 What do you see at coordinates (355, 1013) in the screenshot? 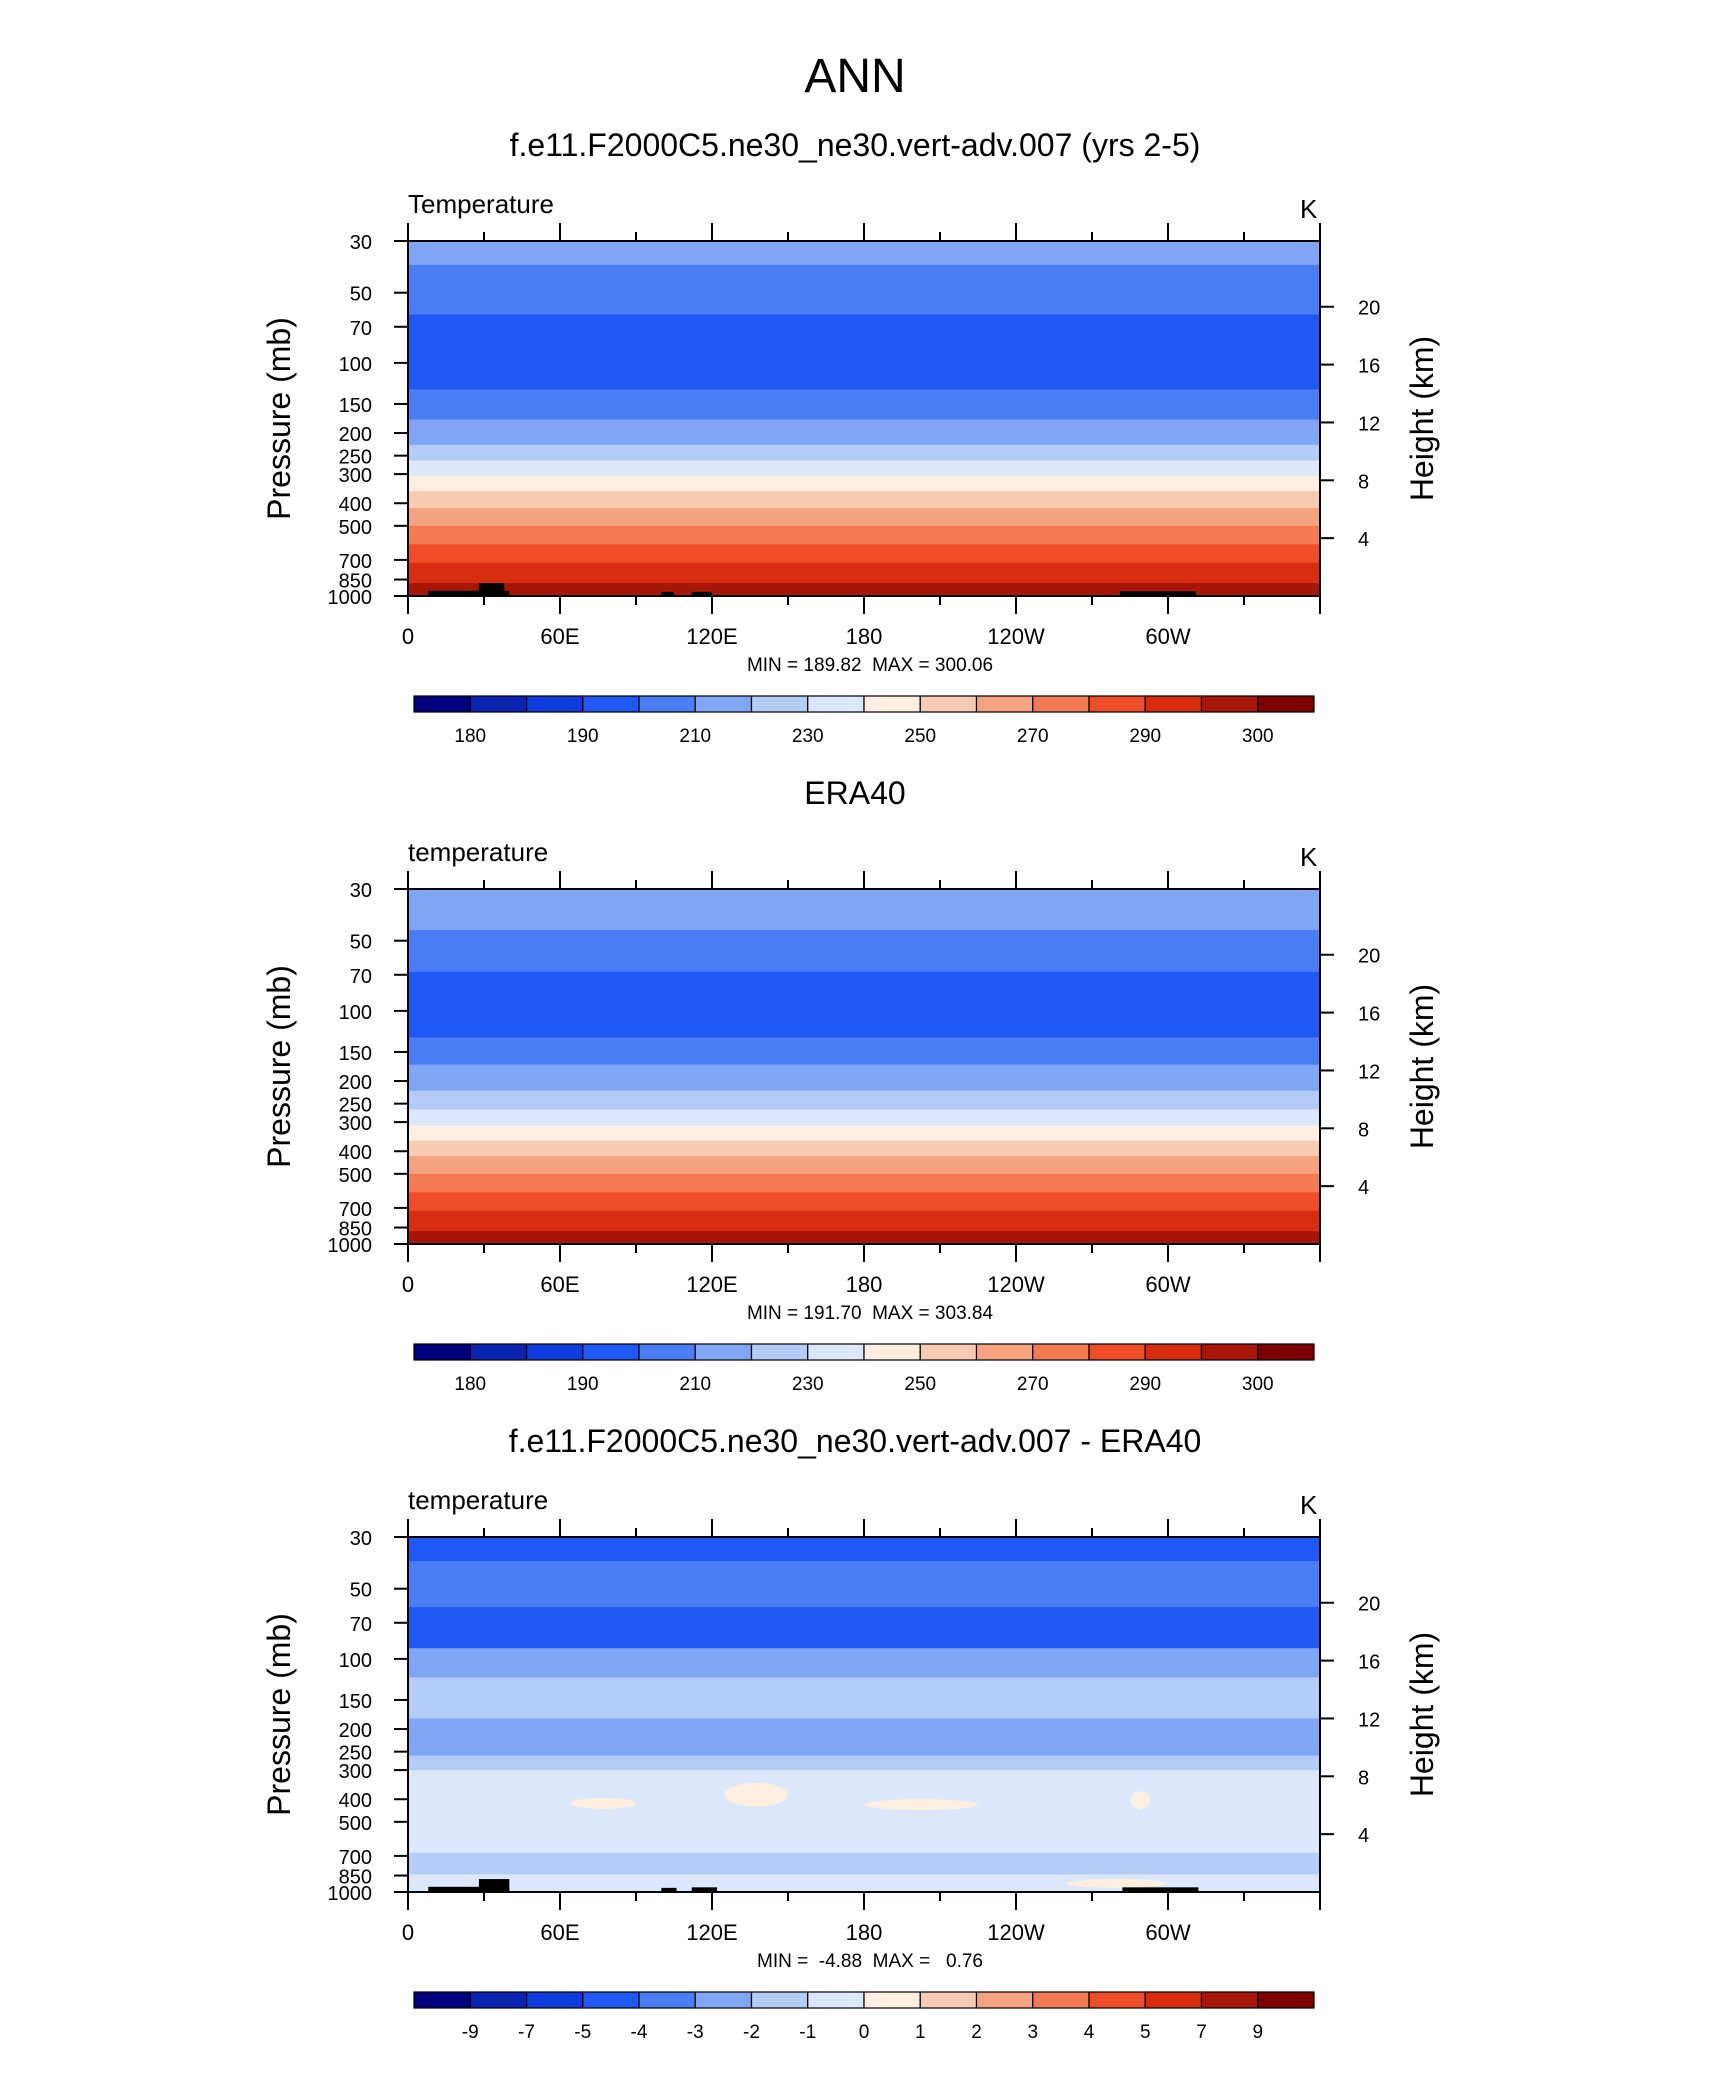
I see `y-tick-label: 100` at bounding box center [355, 1013].